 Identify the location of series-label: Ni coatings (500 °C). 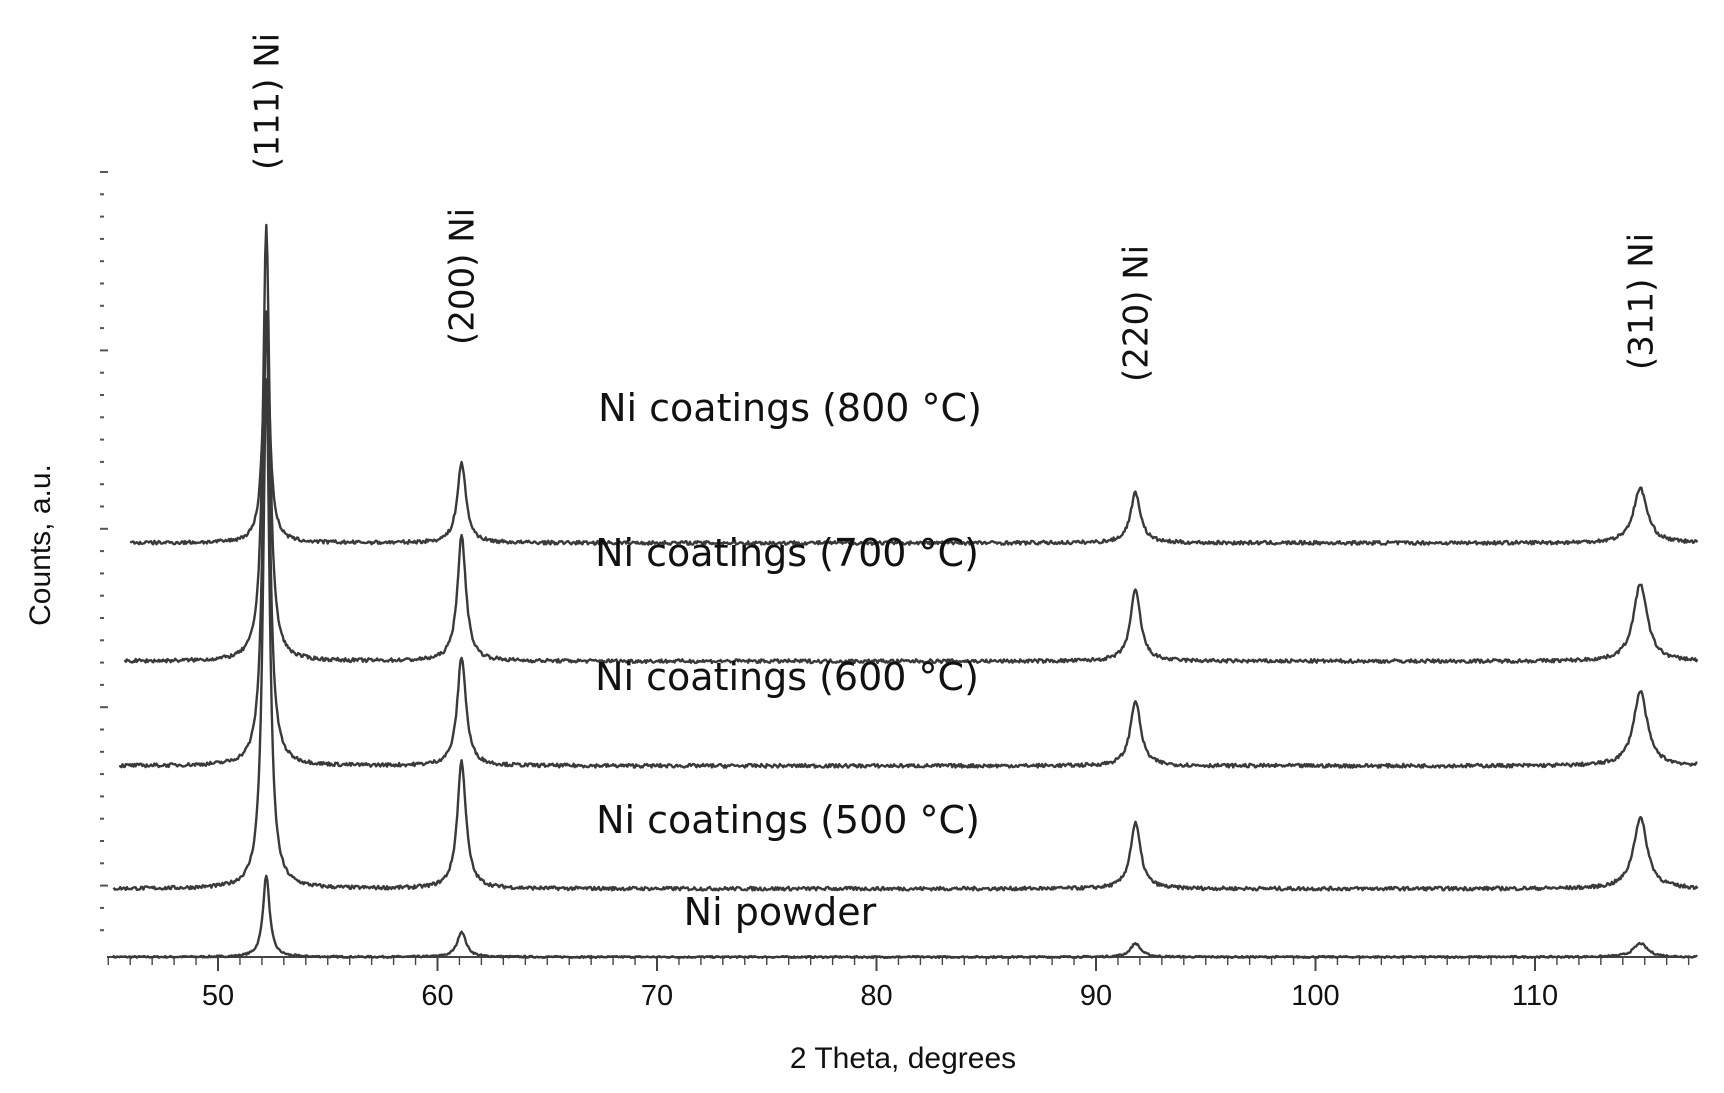
(788, 820).